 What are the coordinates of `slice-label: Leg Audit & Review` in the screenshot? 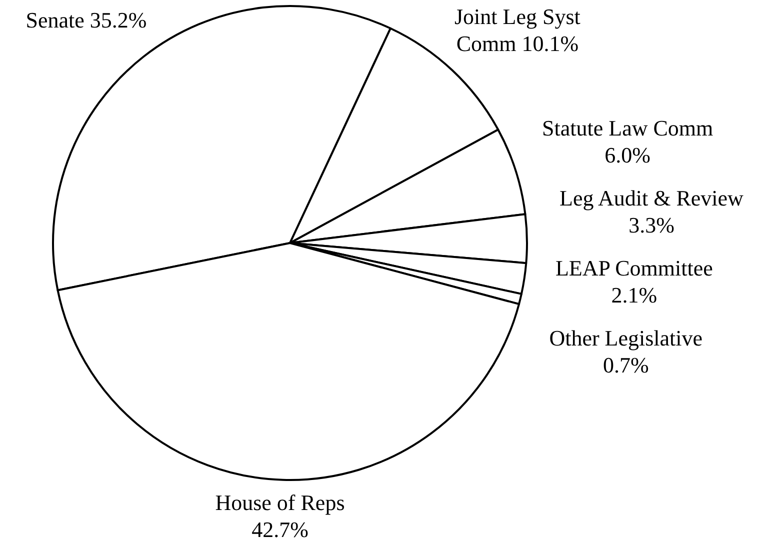 It's located at (652, 198).